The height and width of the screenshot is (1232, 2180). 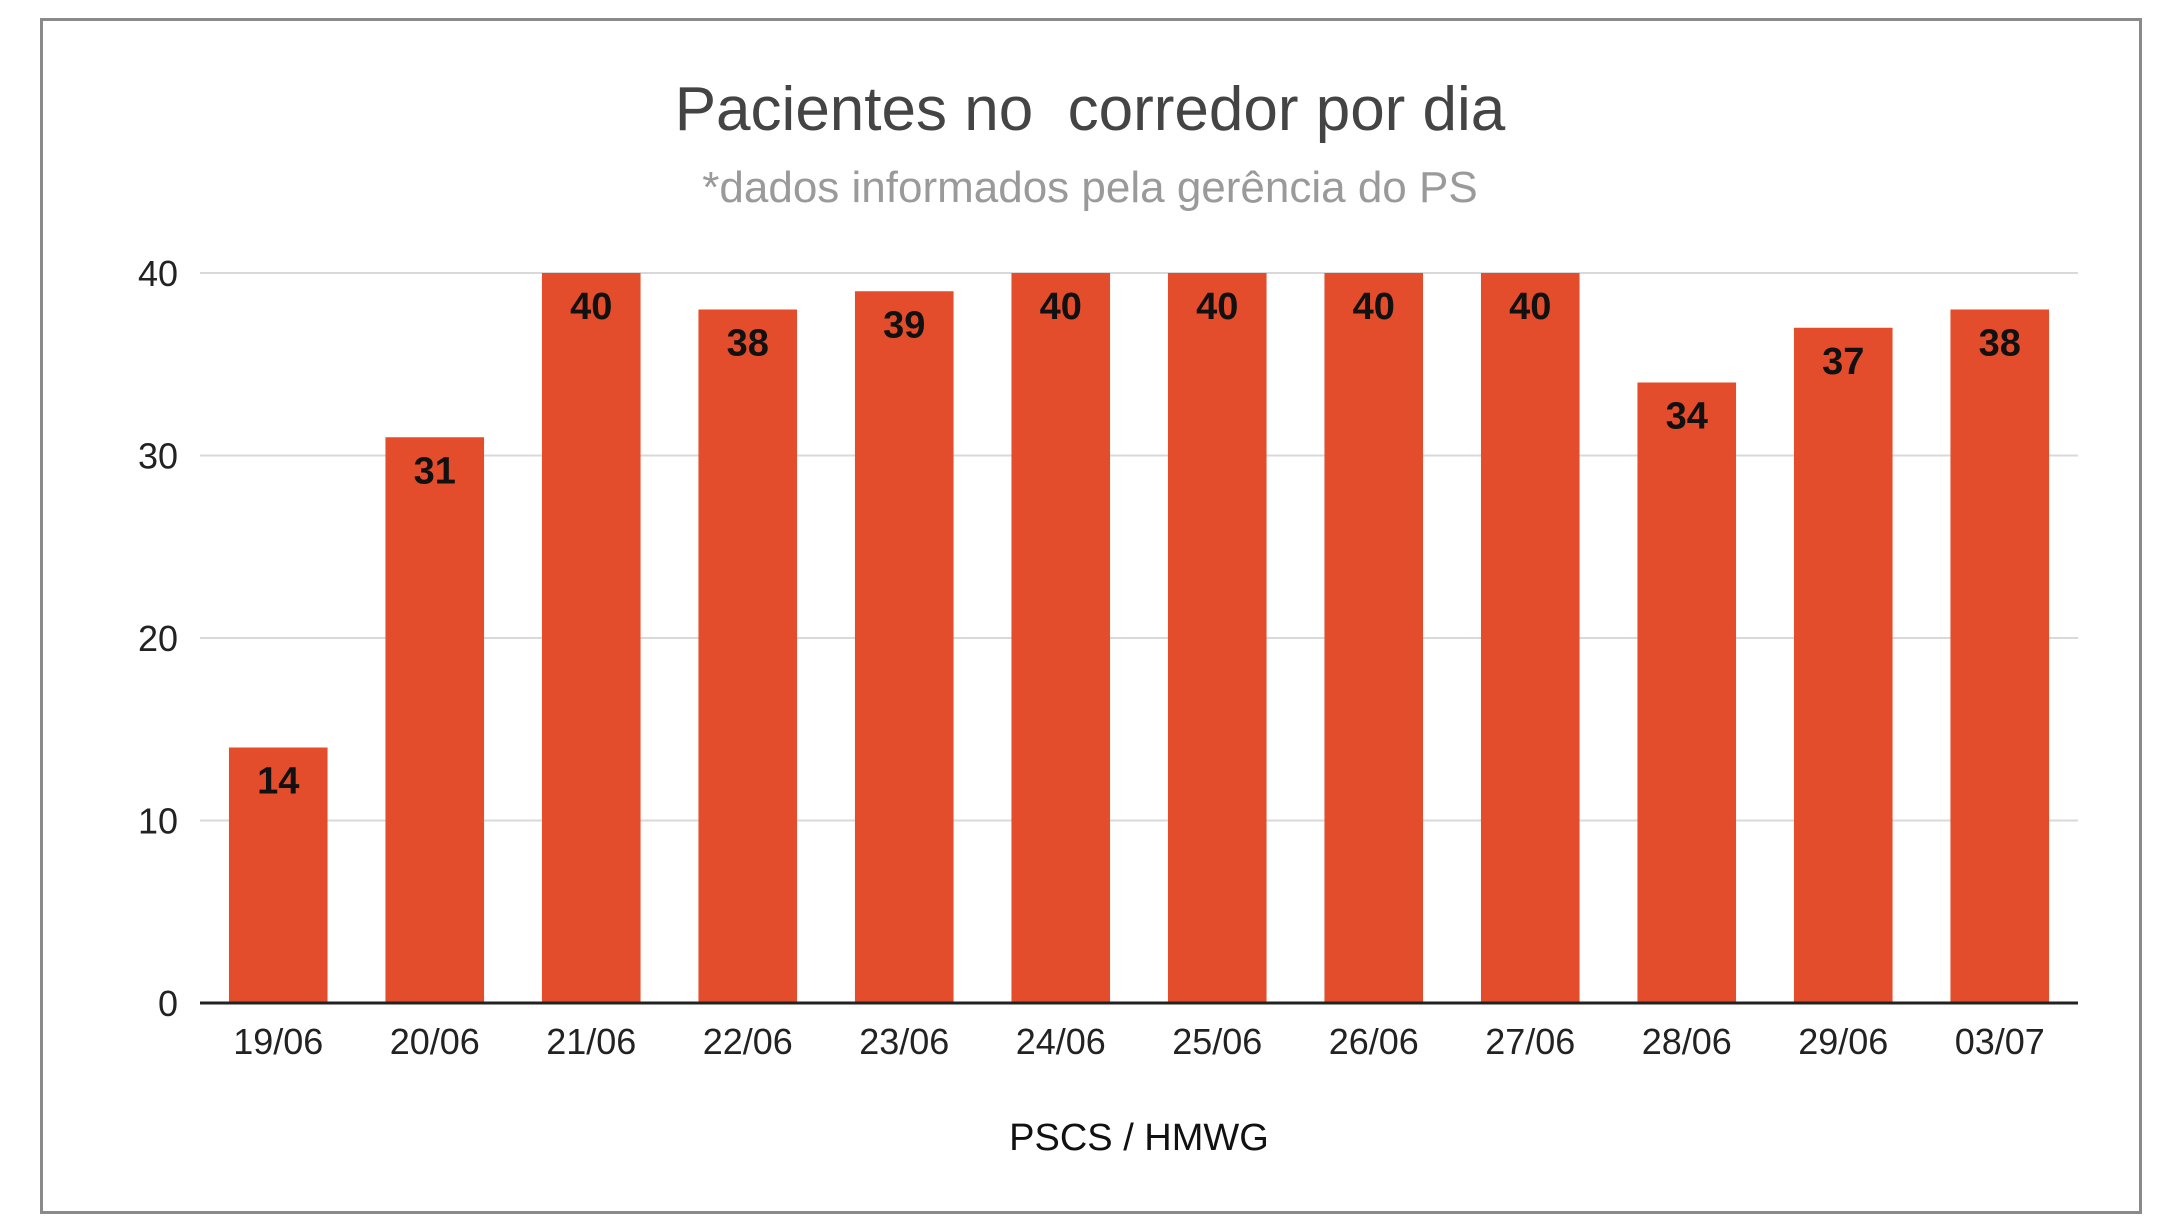 I want to click on y-tick-label: 40, so click(x=158, y=273).